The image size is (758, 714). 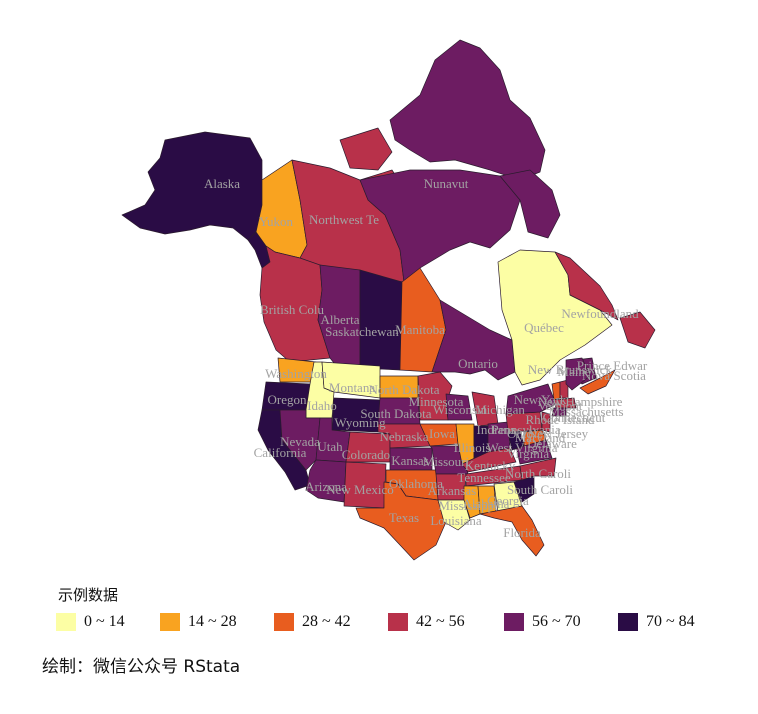 What do you see at coordinates (473, 340) in the screenshot?
I see `region-ontario` at bounding box center [473, 340].